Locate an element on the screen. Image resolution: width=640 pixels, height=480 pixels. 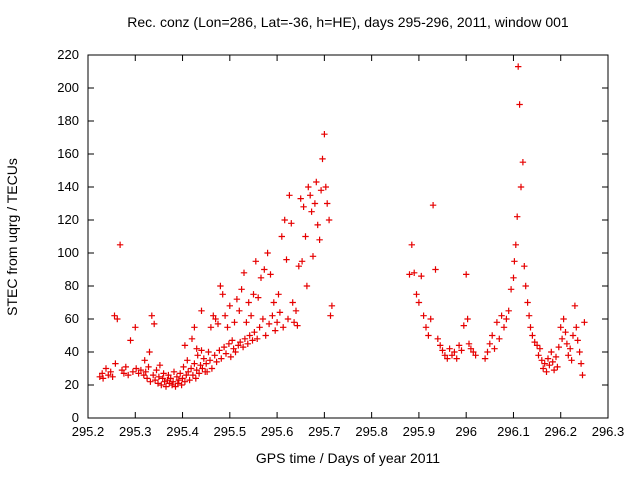
x-tick-label: 296.3 is located at coordinates (608, 431).